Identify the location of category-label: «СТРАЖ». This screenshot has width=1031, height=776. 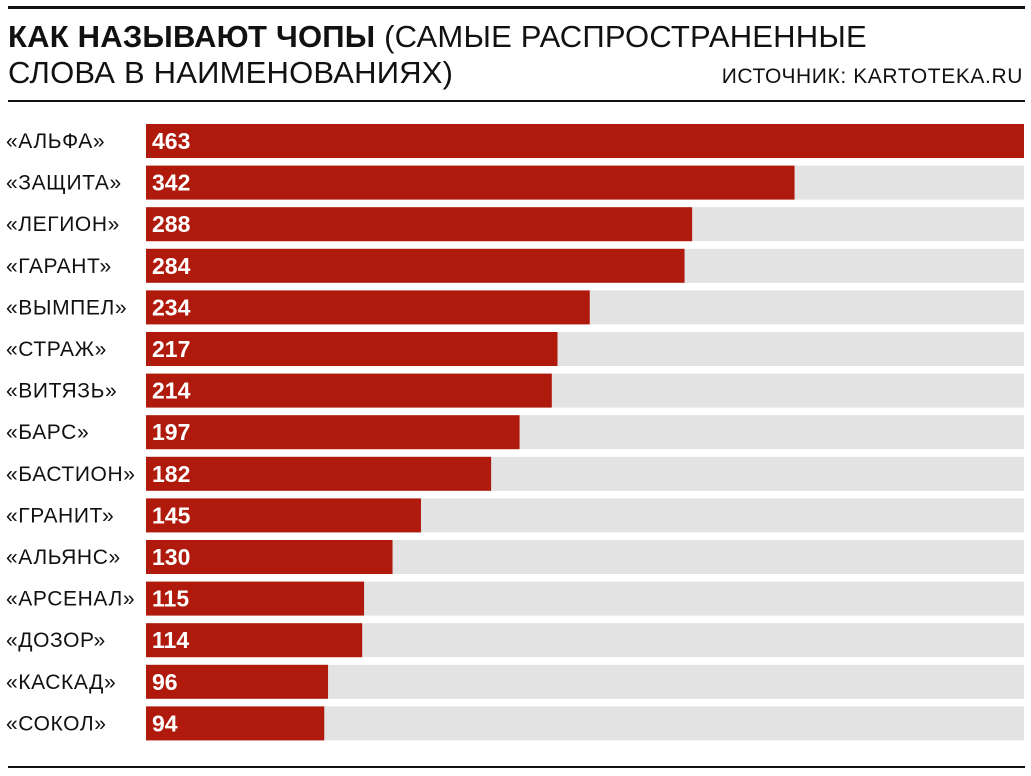
(56, 349).